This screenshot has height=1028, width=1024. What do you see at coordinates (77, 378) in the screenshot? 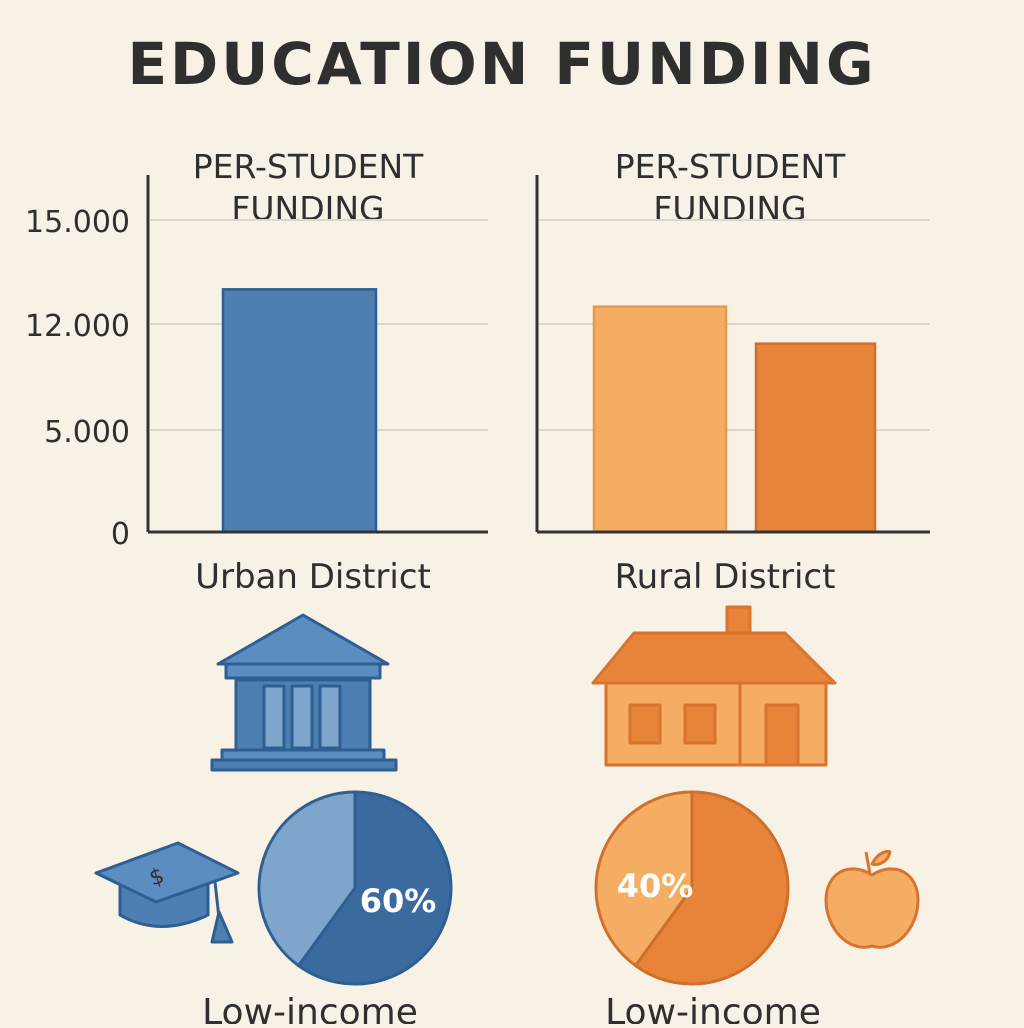
I see `urban-y-tick-labels: 0 5.000 12.000 15.000` at bounding box center [77, 378].